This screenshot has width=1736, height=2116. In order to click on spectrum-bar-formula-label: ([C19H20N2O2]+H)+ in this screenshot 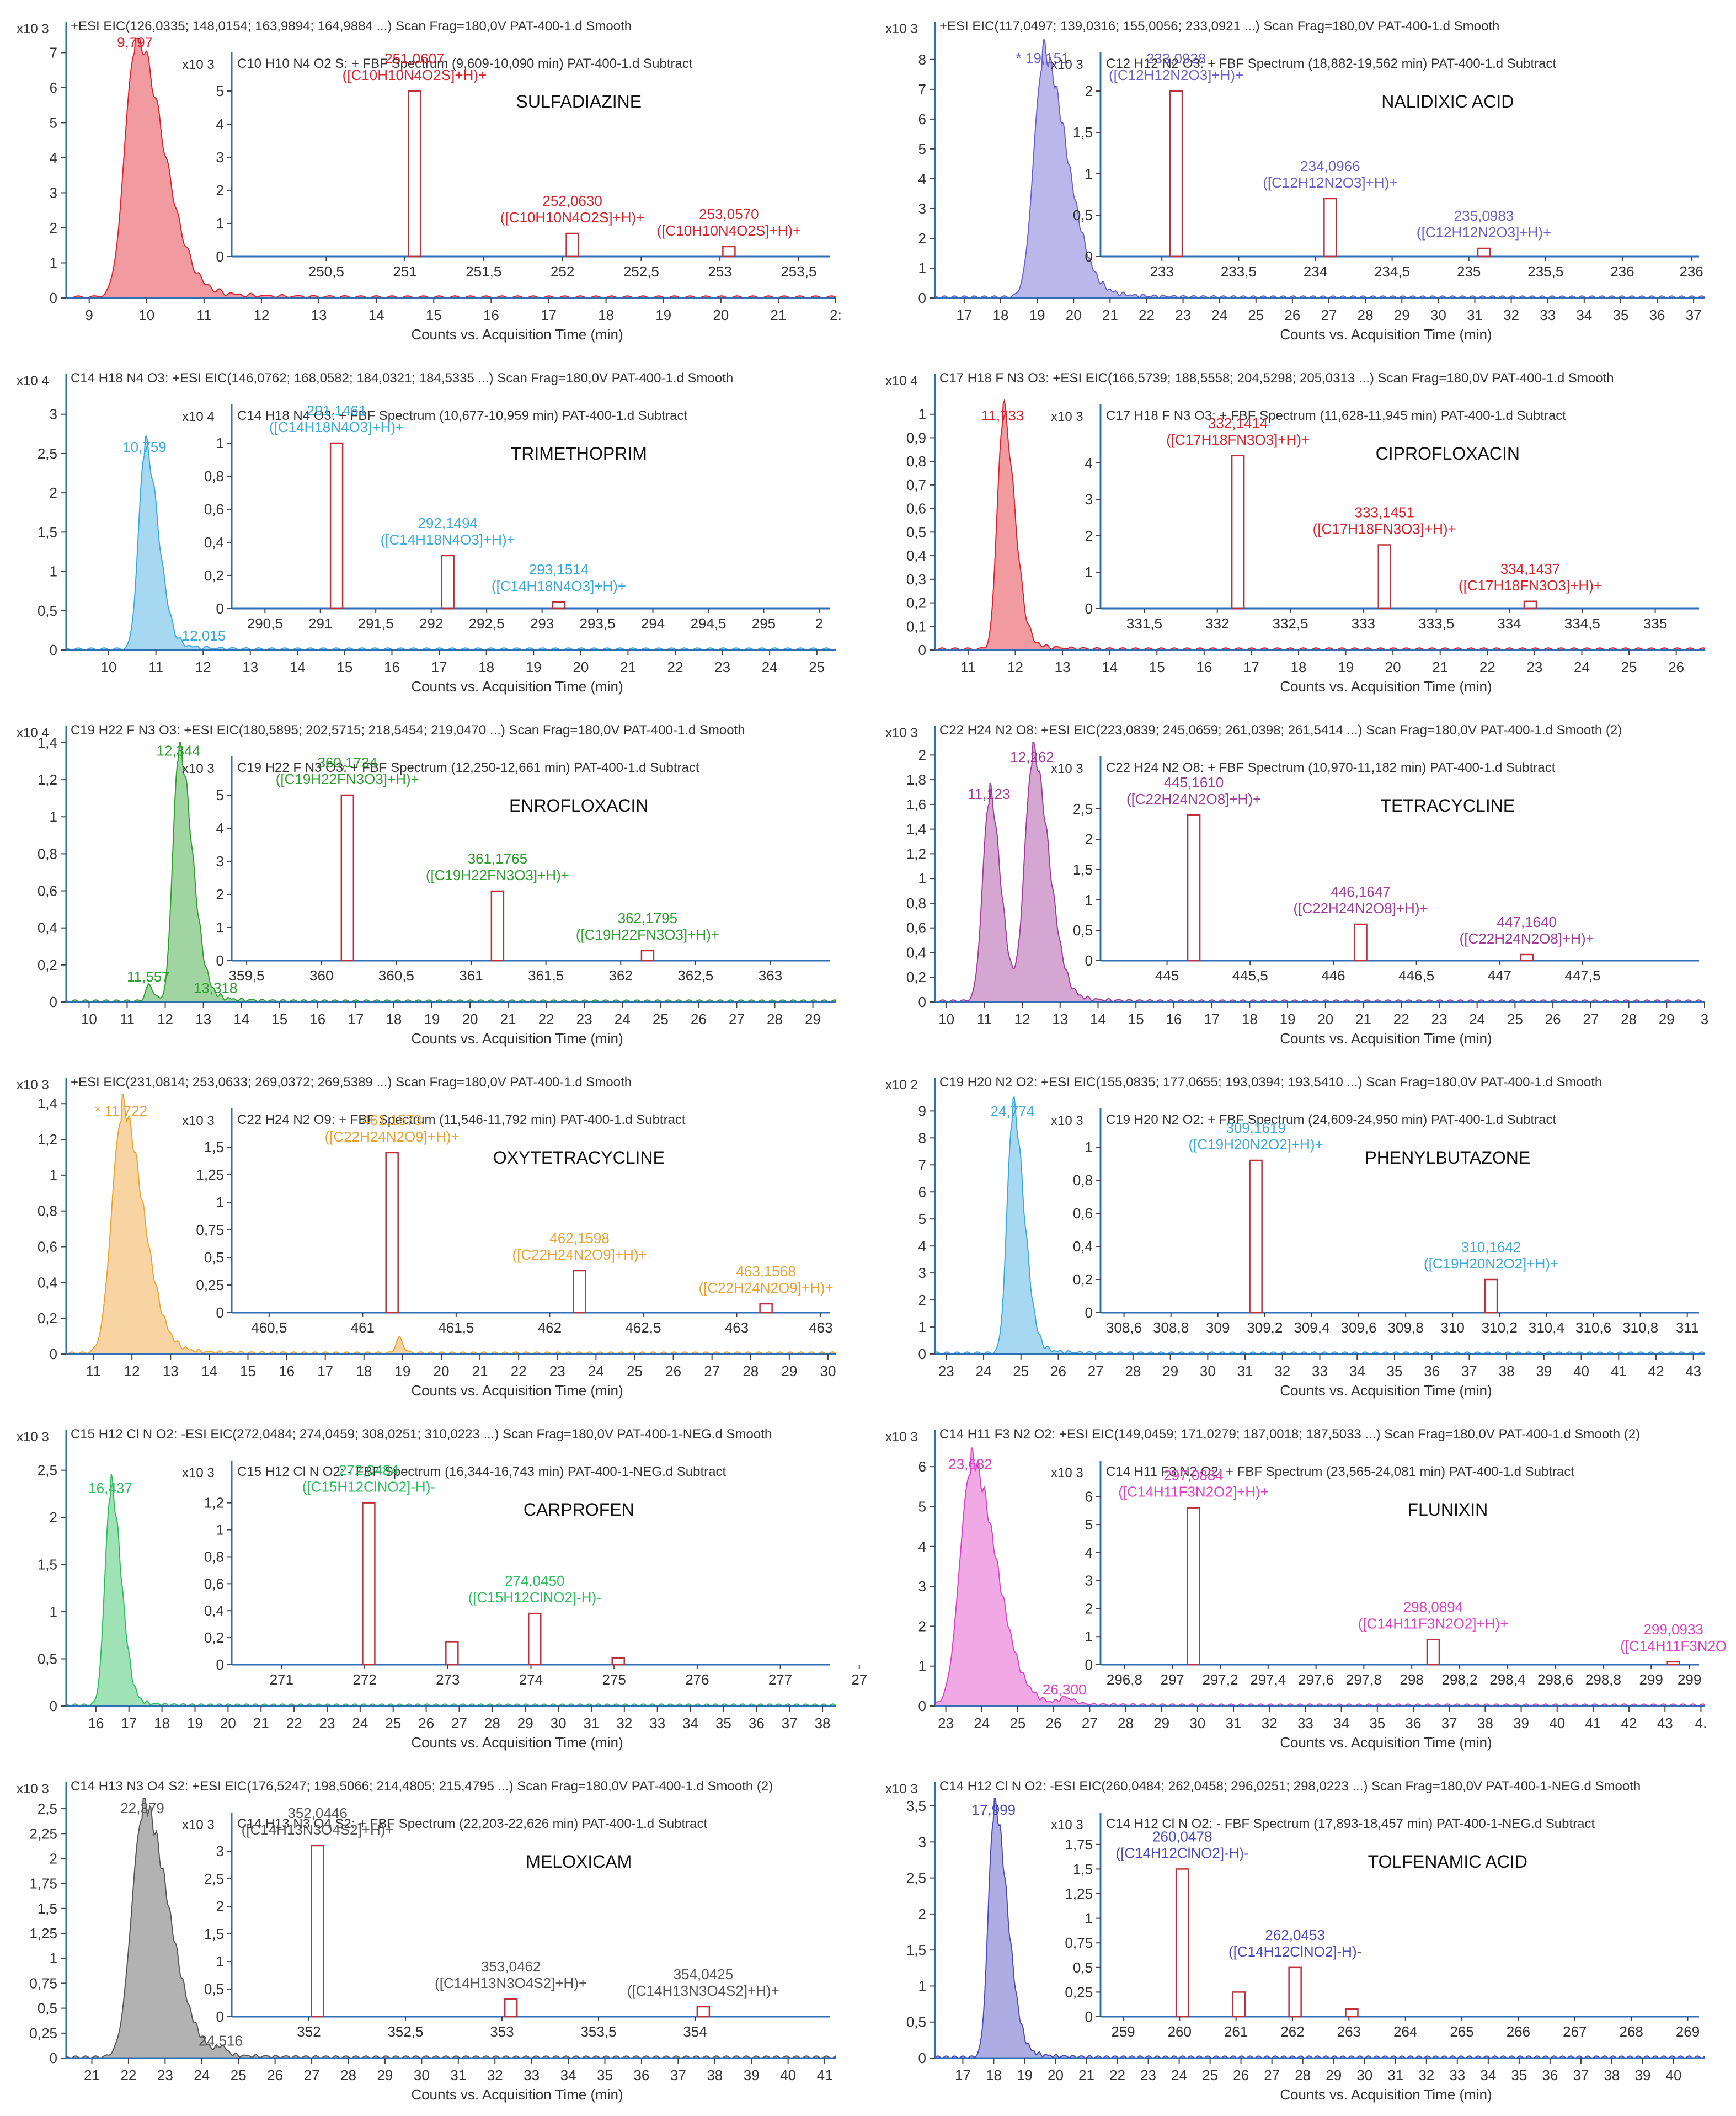, I will do `click(1256, 1145)`.